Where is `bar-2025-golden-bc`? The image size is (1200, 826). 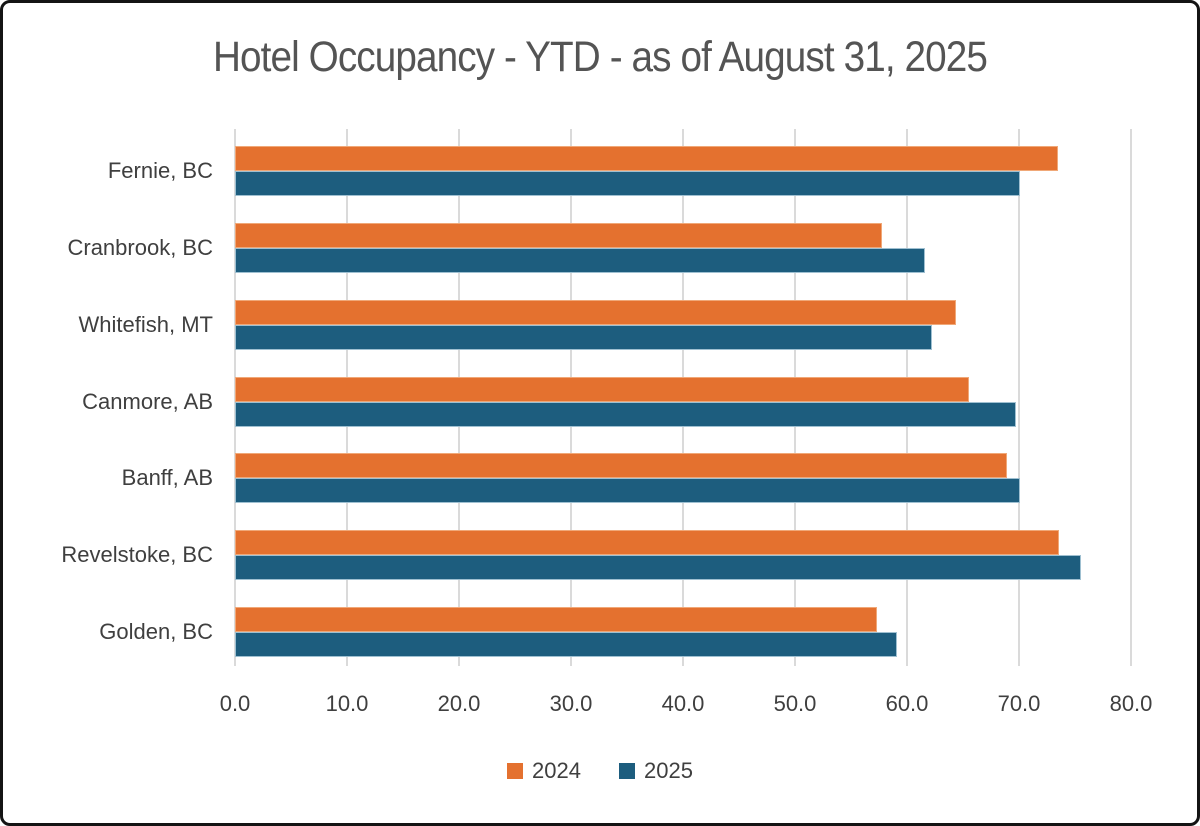 bar-2025-golden-bc is located at coordinates (566, 644).